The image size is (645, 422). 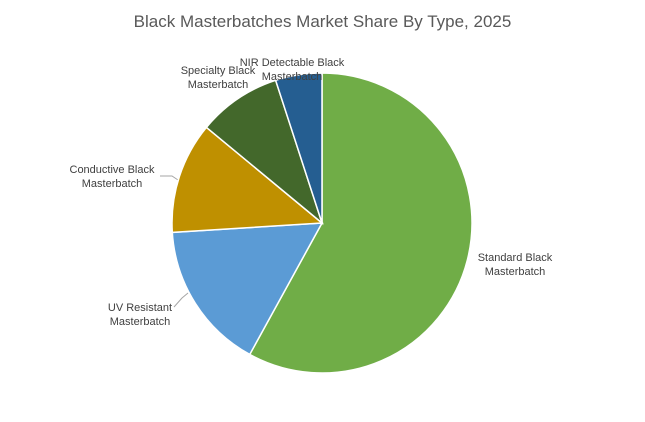 What do you see at coordinates (515, 265) in the screenshot?
I see `slice-label: Standard Black Masterbatch` at bounding box center [515, 265].